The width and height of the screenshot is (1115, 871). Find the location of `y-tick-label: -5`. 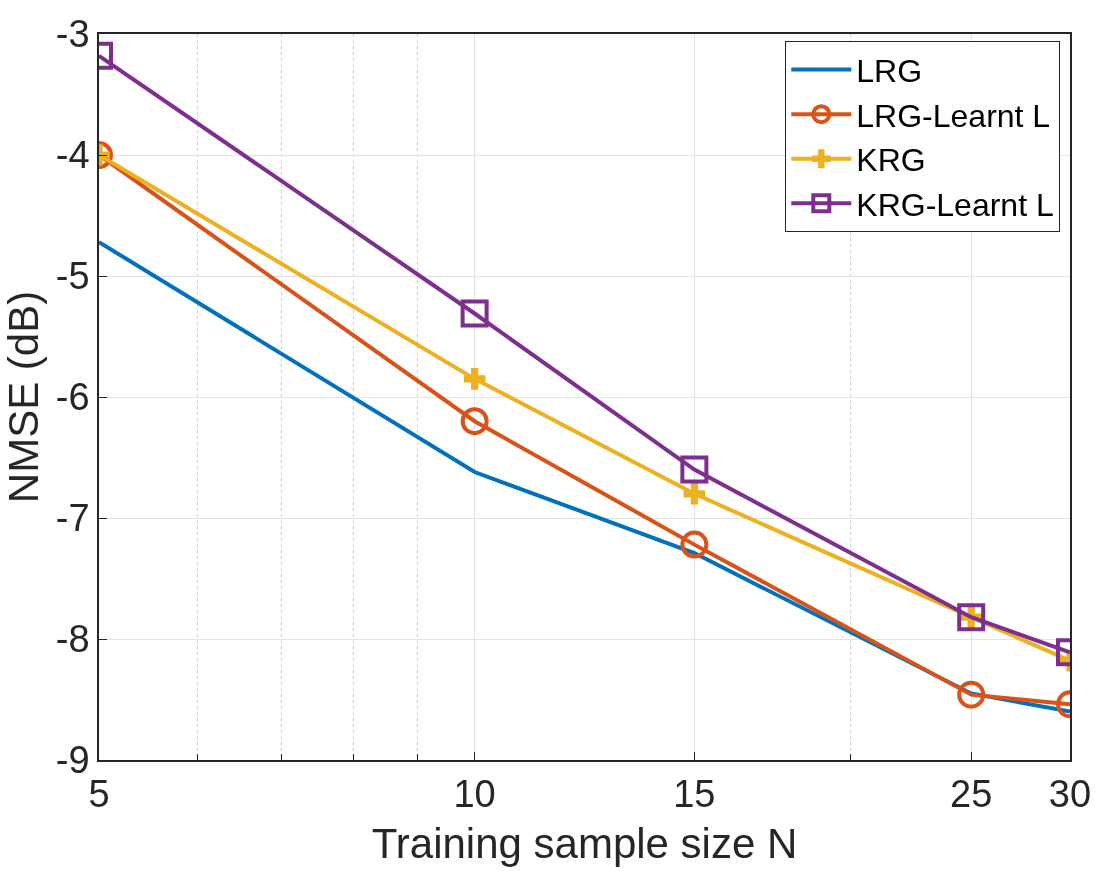

y-tick-label: -5 is located at coordinates (72, 276).